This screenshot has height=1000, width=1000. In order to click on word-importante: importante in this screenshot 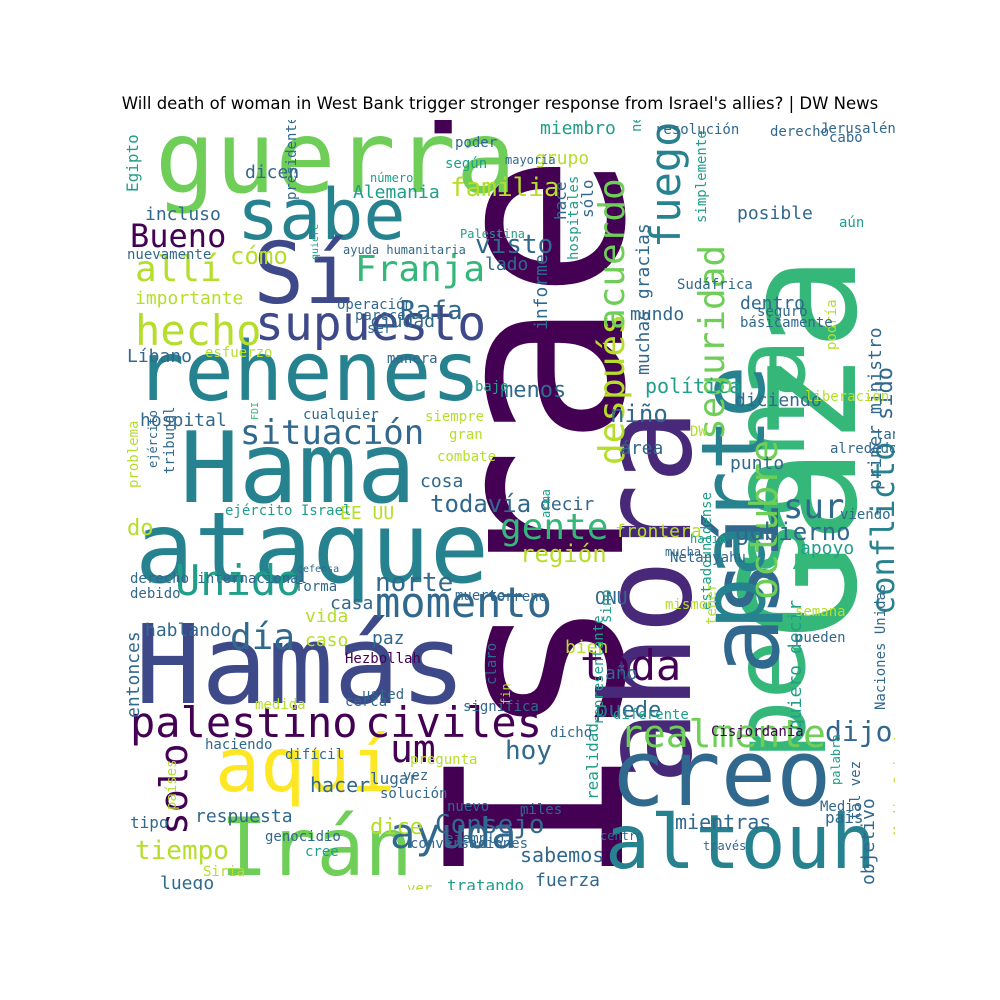, I will do `click(189, 298)`.